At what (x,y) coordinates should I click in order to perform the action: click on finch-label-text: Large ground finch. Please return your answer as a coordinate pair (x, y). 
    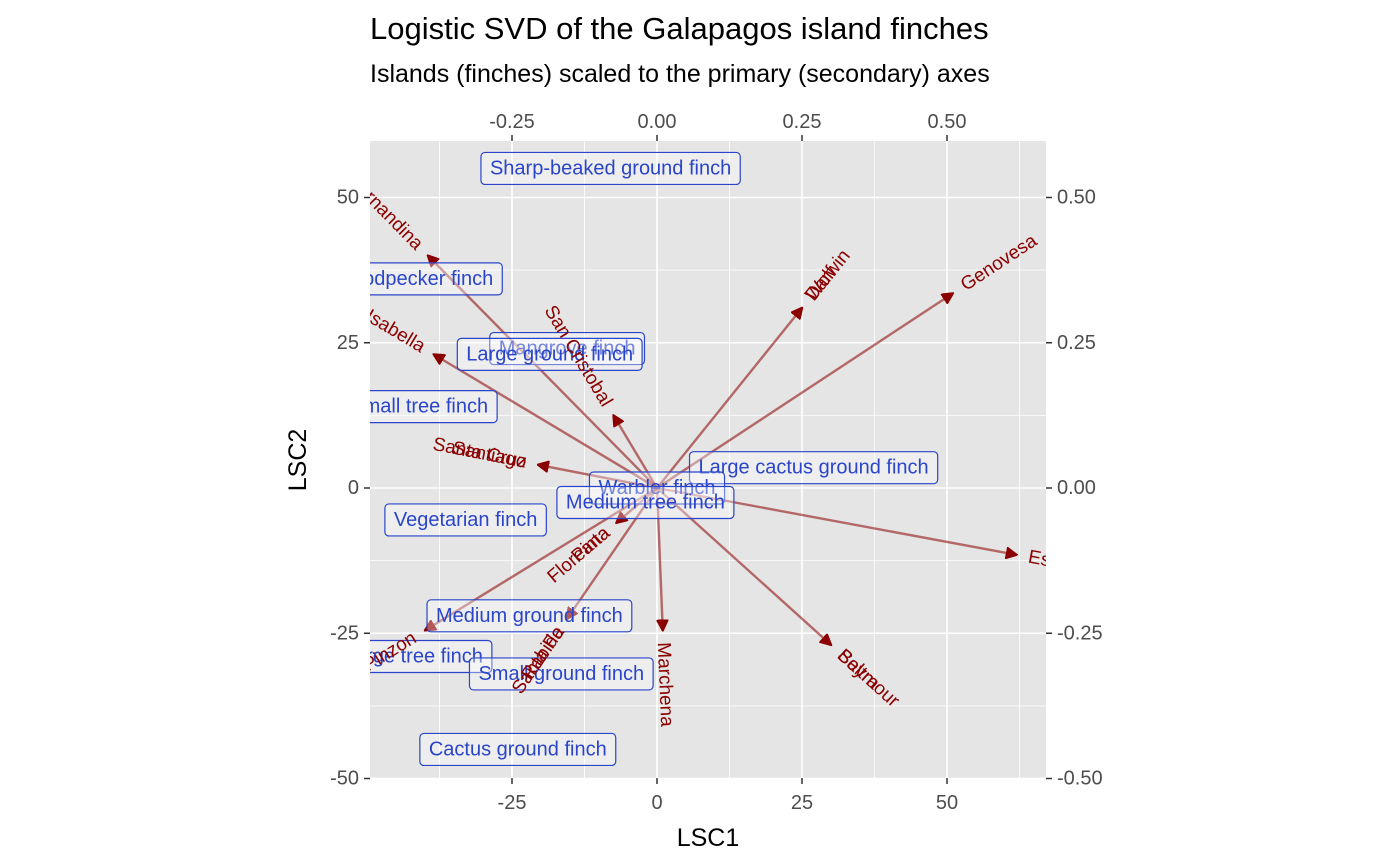
    Looking at the image, I should click on (549, 354).